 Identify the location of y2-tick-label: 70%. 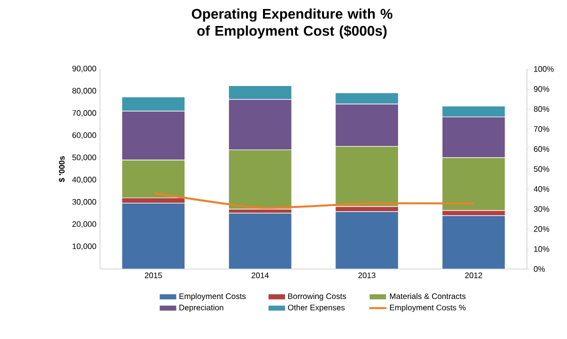
(542, 129).